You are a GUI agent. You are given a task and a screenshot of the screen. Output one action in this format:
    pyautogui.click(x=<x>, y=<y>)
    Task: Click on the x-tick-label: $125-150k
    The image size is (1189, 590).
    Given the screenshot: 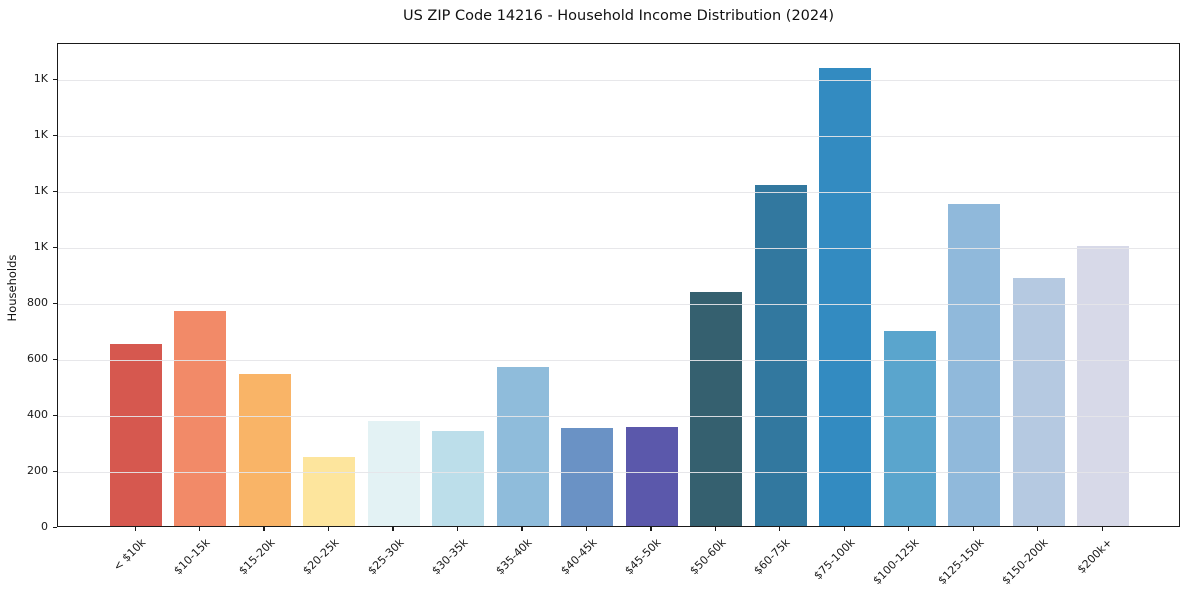 What is the action you would take?
    pyautogui.click(x=961, y=562)
    